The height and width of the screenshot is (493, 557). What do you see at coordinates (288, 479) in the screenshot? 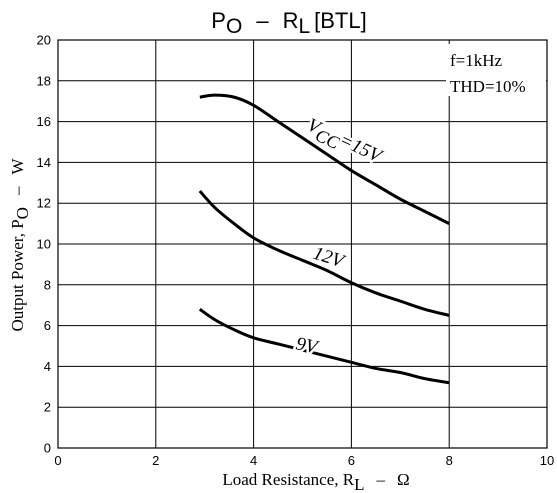
I see `x-axis-label-text: Load Resistance, R` at bounding box center [288, 479].